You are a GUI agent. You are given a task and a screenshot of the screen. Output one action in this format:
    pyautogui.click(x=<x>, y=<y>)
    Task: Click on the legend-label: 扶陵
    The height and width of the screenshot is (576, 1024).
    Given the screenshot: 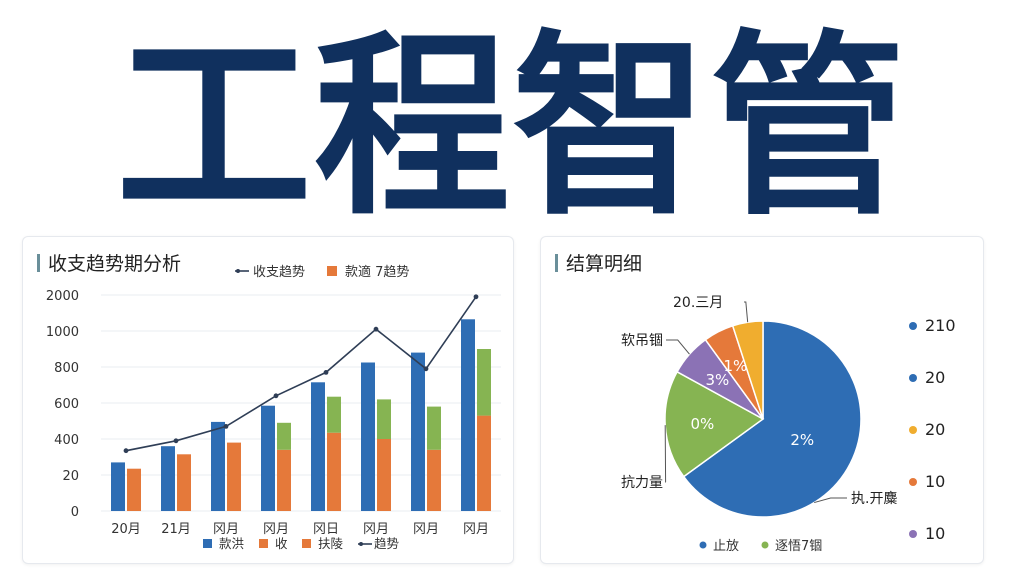 What is the action you would take?
    pyautogui.click(x=331, y=543)
    